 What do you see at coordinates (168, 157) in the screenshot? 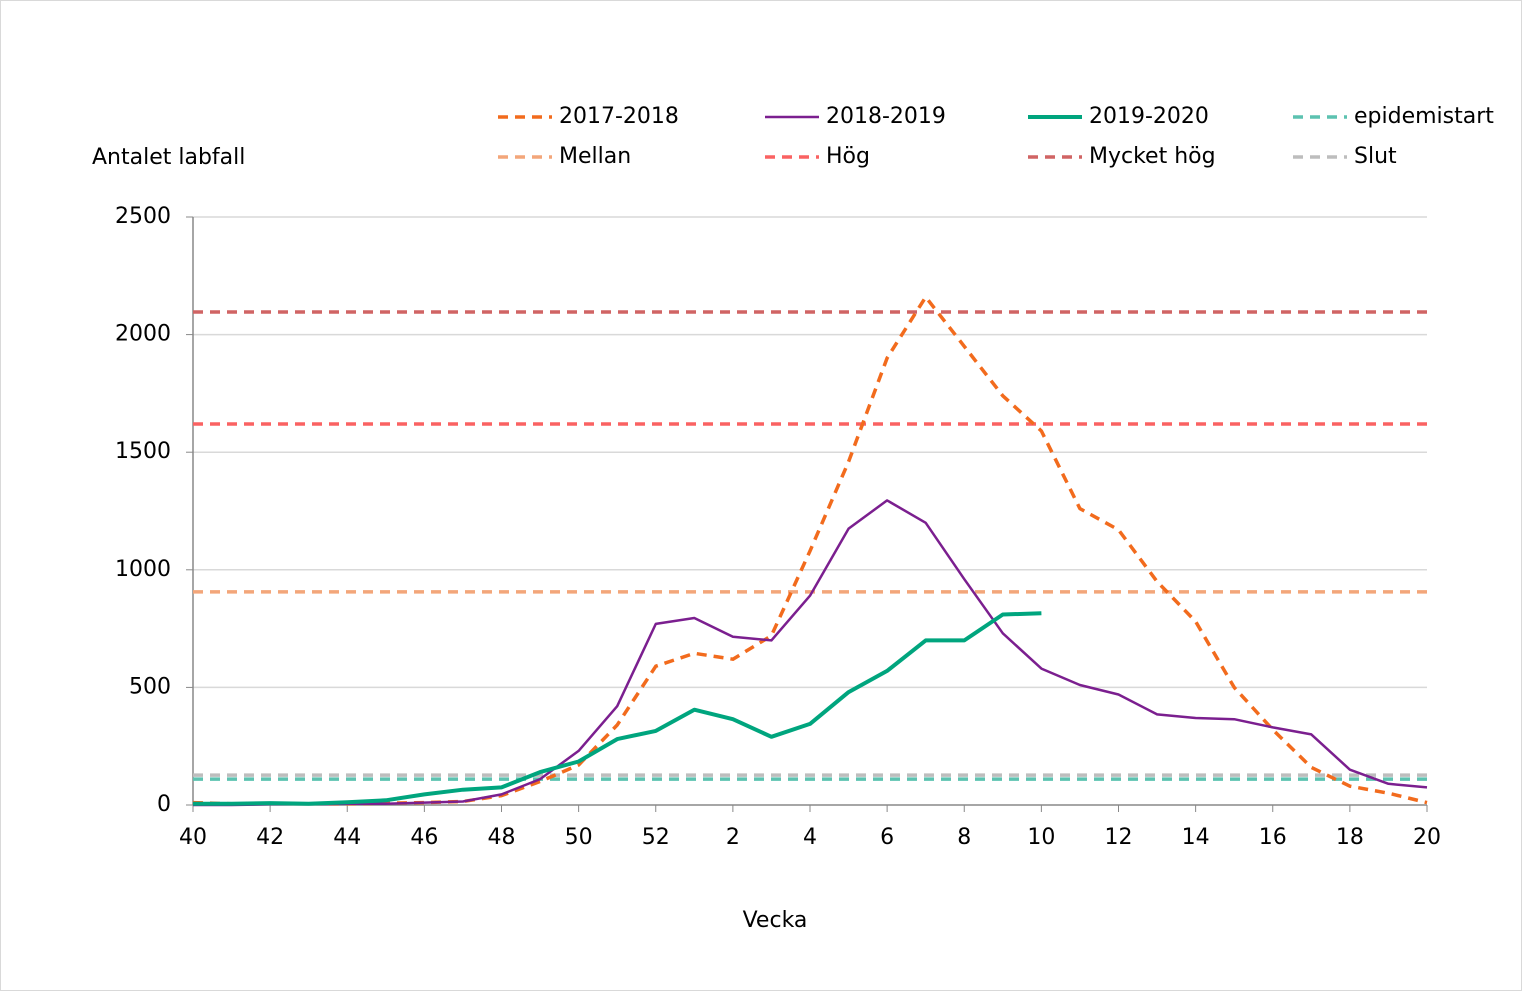
I see `y-axis-label: Antalet labfall` at bounding box center [168, 157].